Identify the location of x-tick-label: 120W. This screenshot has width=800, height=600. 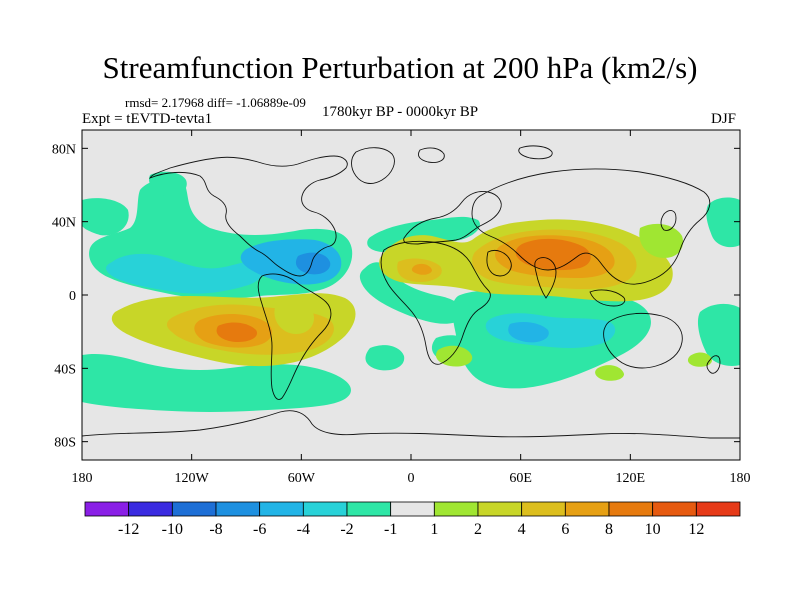
(192, 478).